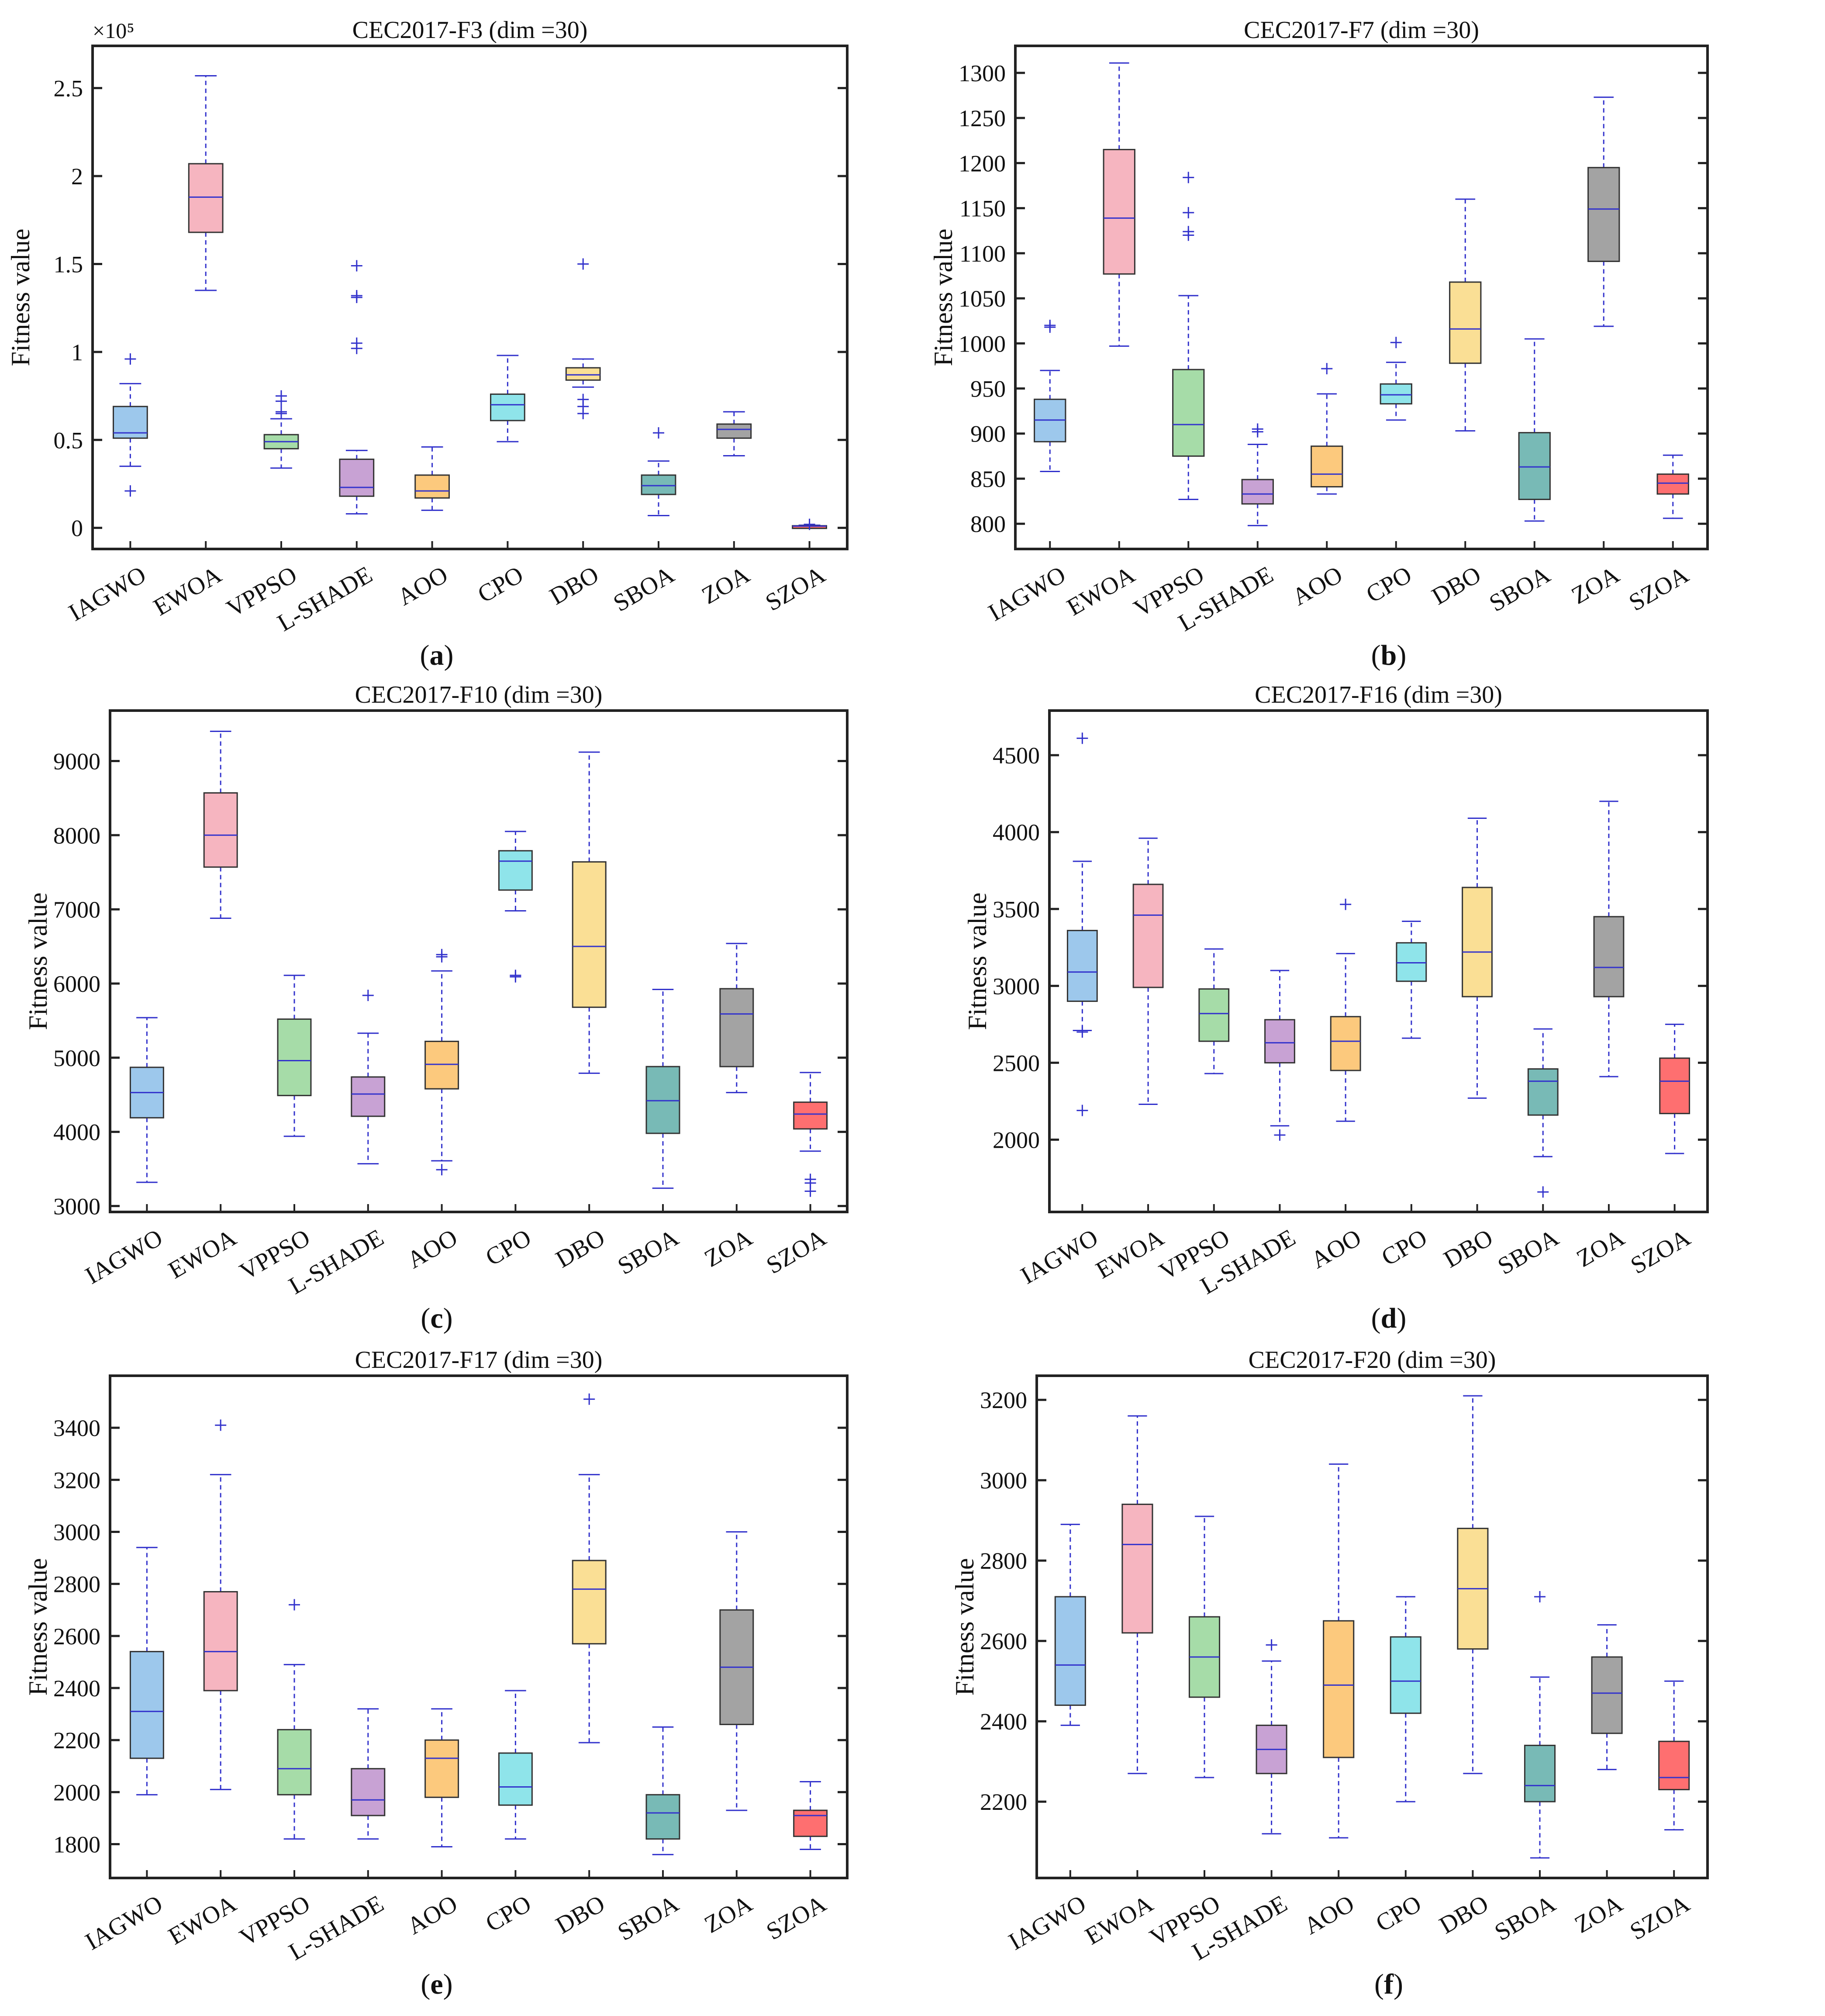 The height and width of the screenshot is (2016, 1825). What do you see at coordinates (437, 655) in the screenshot?
I see `panel-label: (a)` at bounding box center [437, 655].